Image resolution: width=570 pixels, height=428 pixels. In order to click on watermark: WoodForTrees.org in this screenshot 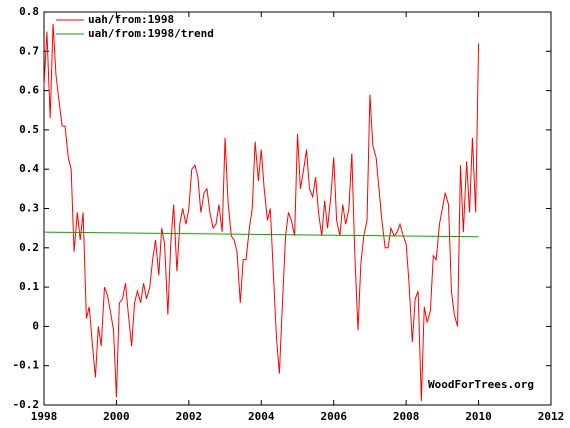, I will do `click(481, 384)`.